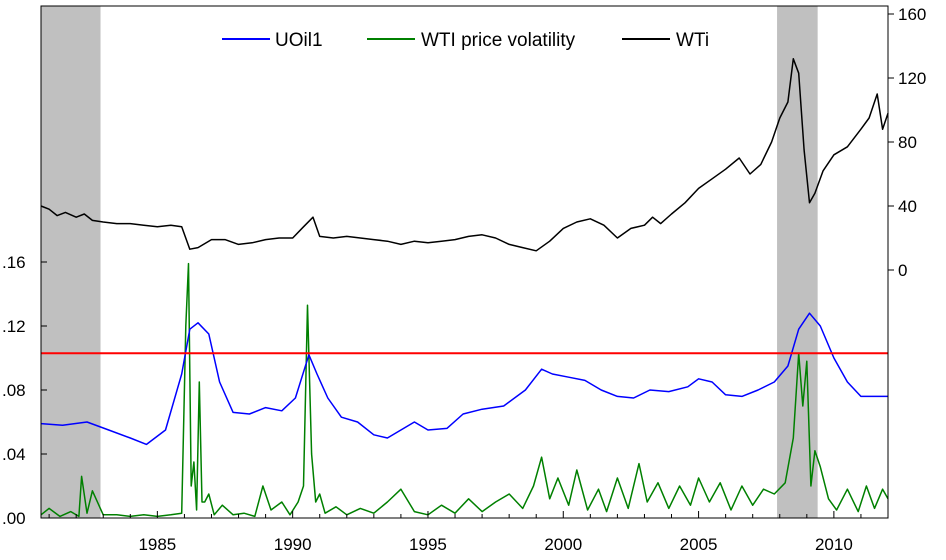  Describe the element at coordinates (14, 326) in the screenshot. I see `left-tick-label: .12` at that location.